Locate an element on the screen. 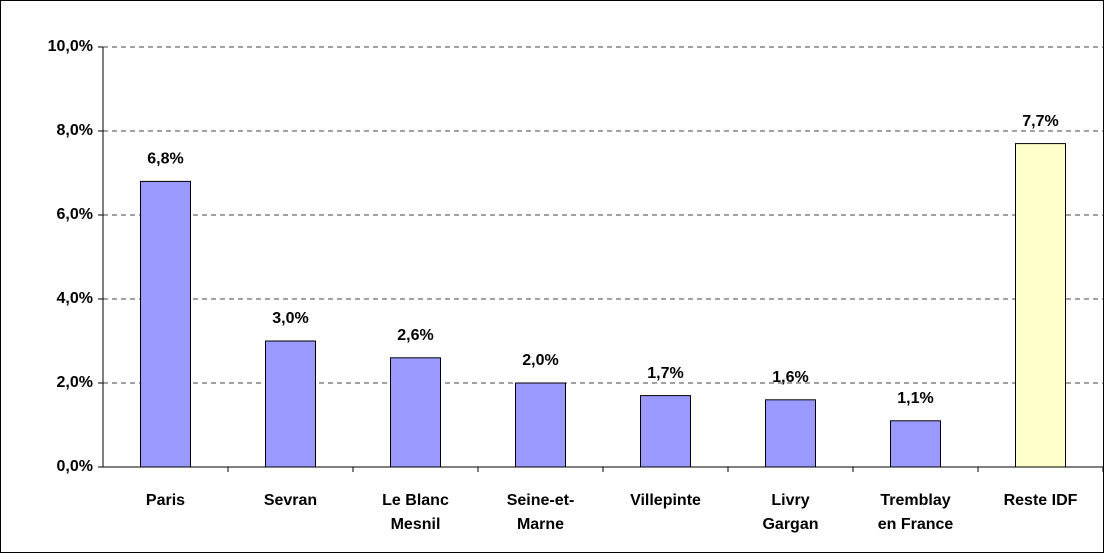 The image size is (1105, 554). y-tick-label: 8,0% is located at coordinates (75, 130).